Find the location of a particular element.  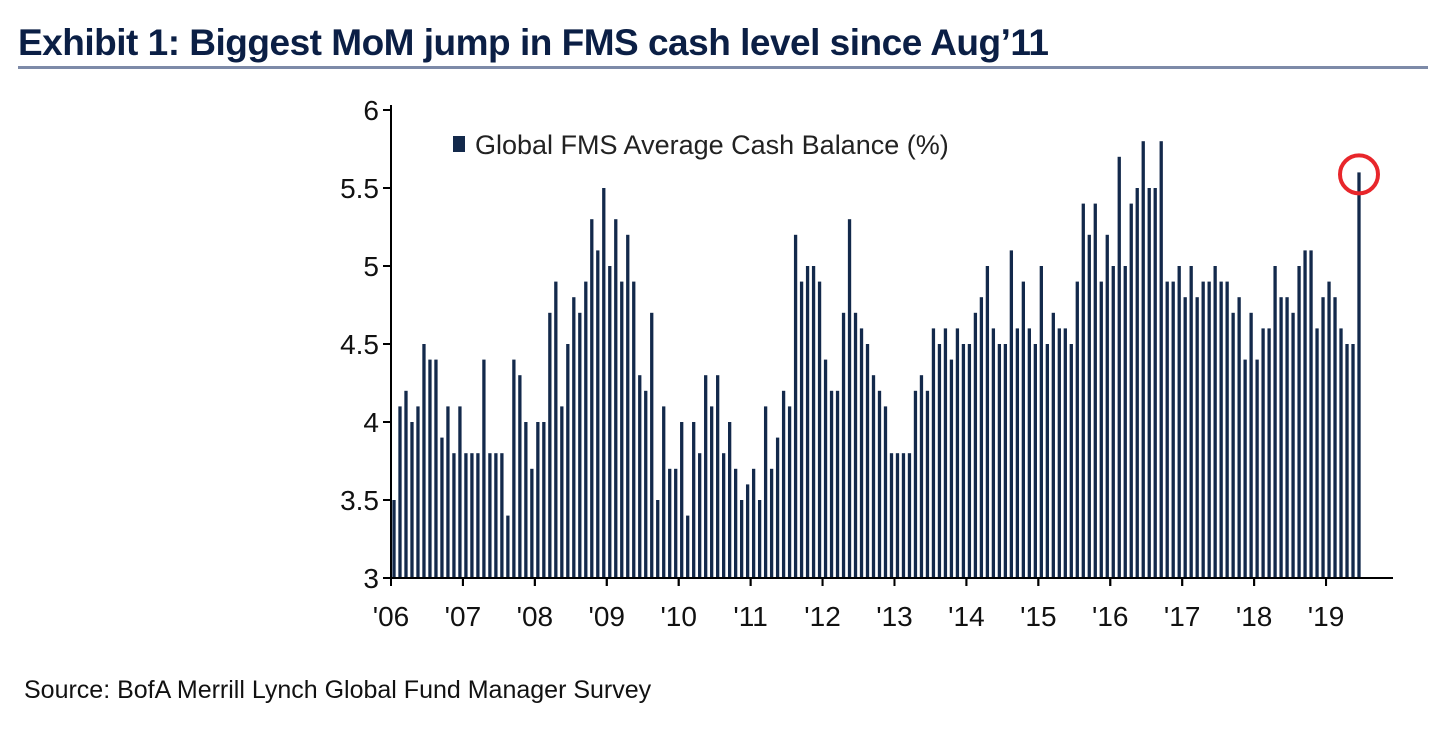

highlight-circle is located at coordinates (1359, 174).